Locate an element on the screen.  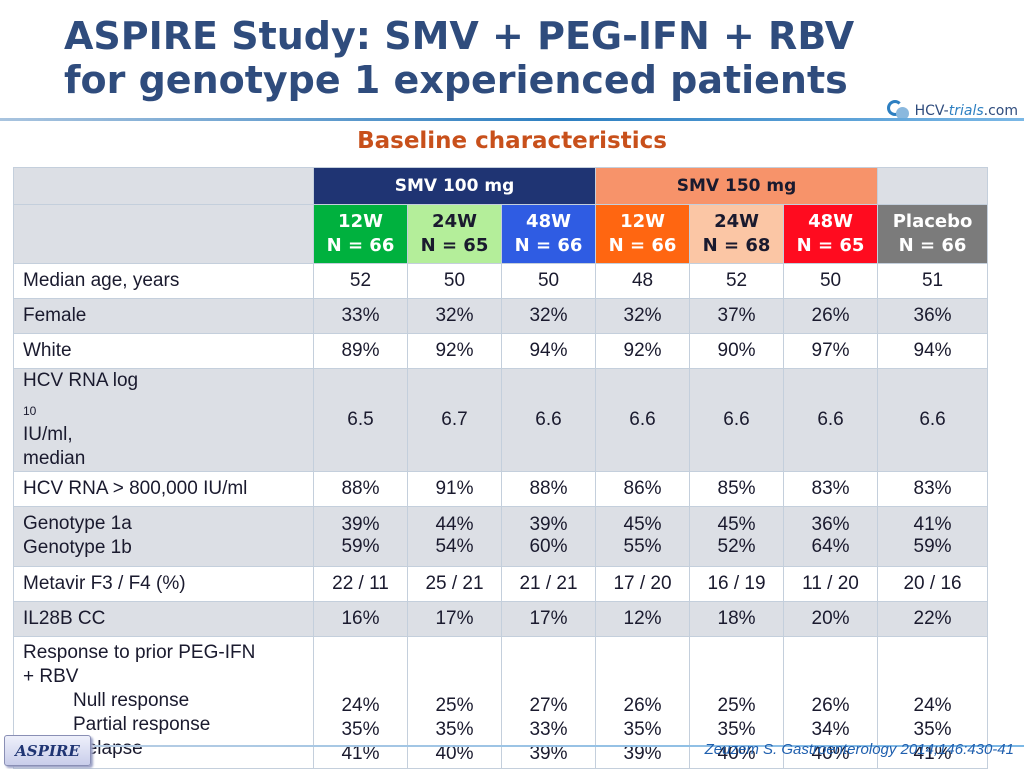
table-cell: 39% 60% is located at coordinates (548, 536).